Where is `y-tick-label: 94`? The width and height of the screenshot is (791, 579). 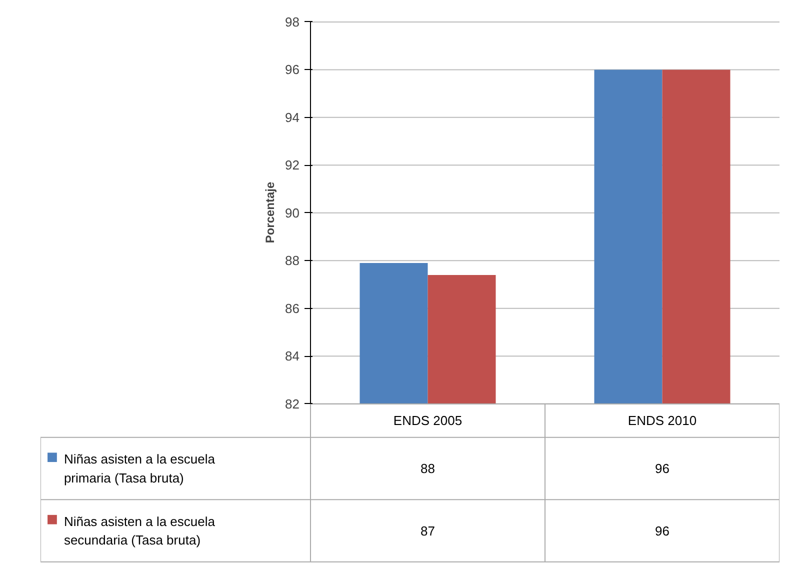
y-tick-label: 94 is located at coordinates (292, 117).